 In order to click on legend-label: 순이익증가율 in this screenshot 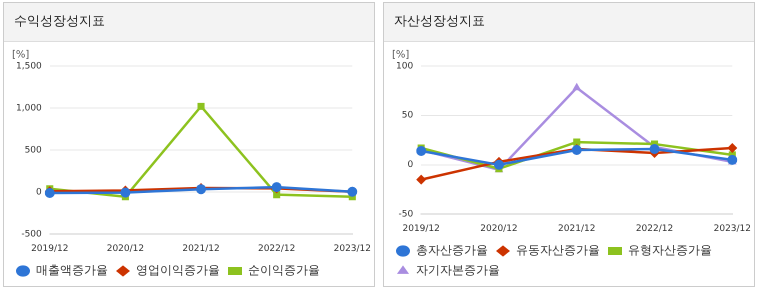, I will do `click(284, 270)`.